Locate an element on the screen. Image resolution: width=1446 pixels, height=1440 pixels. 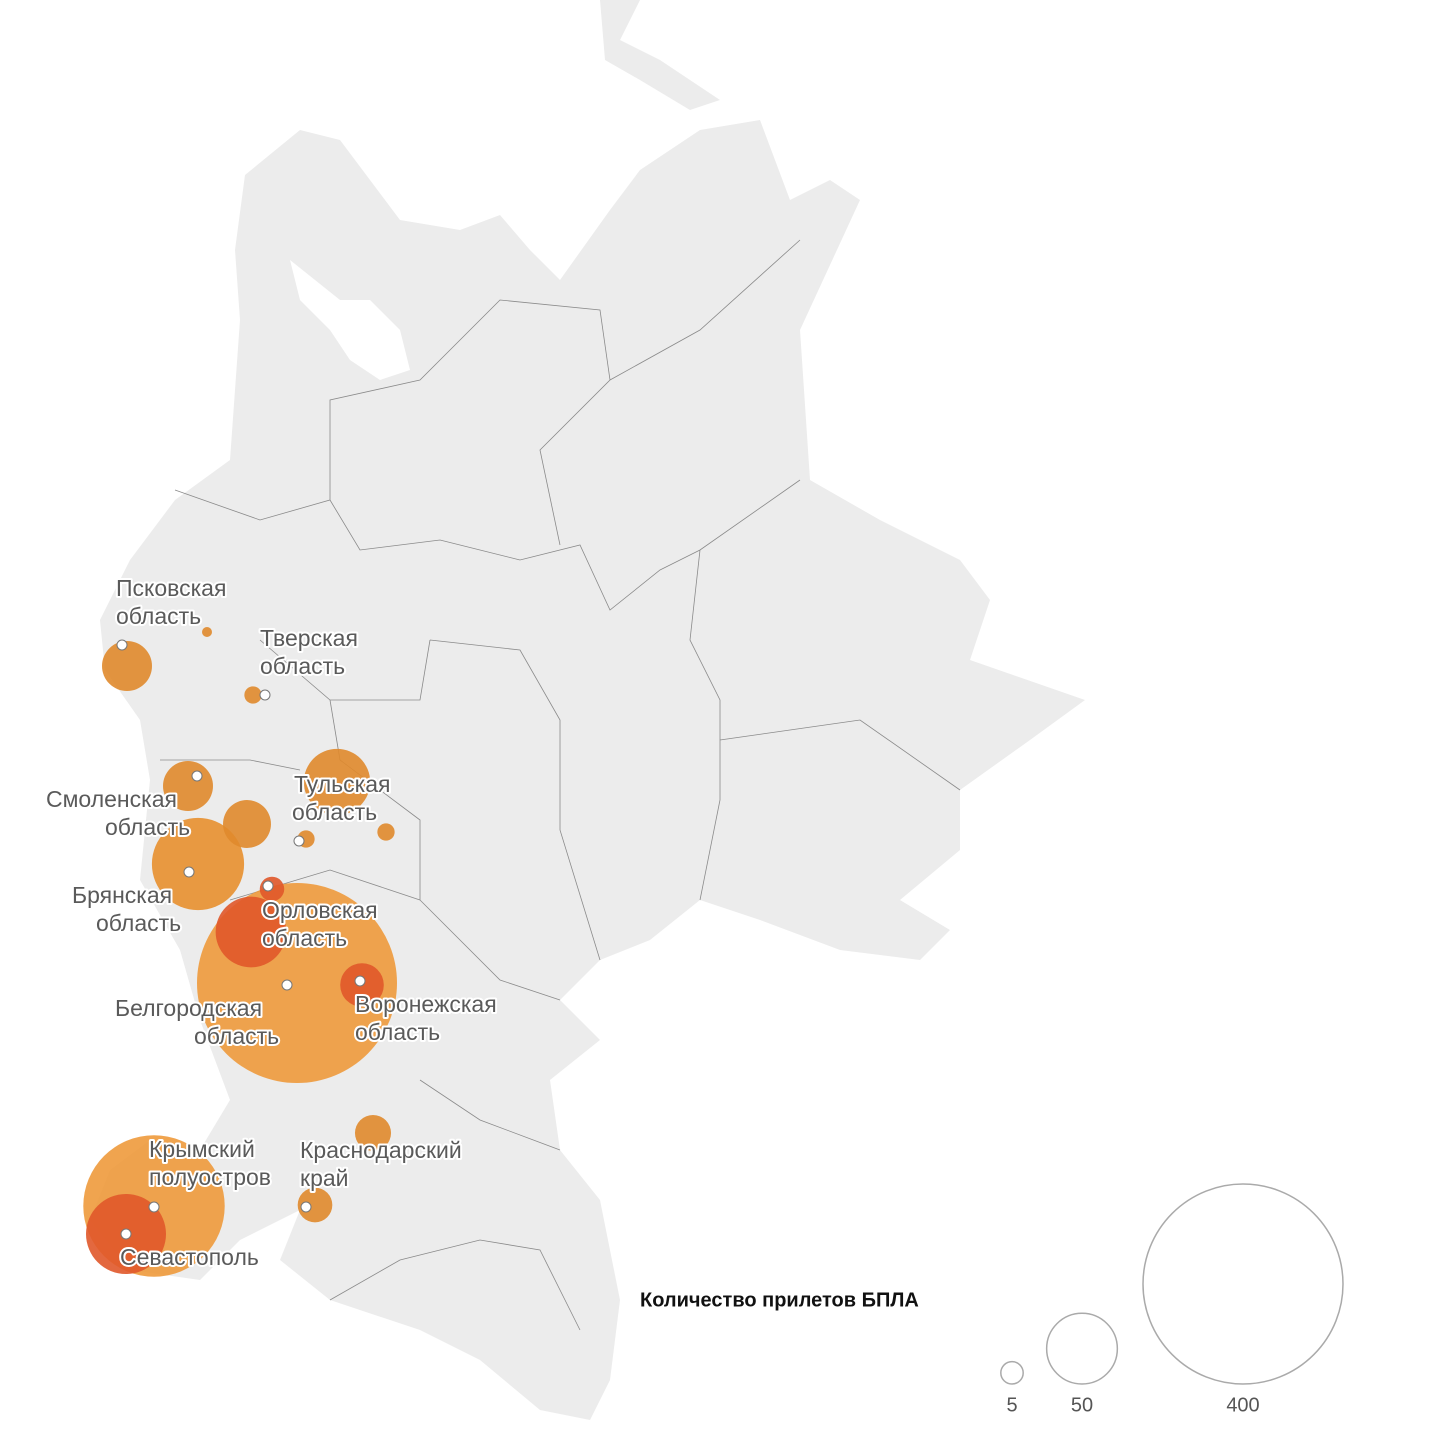
anchor-dots is located at coordinates (241, 939).